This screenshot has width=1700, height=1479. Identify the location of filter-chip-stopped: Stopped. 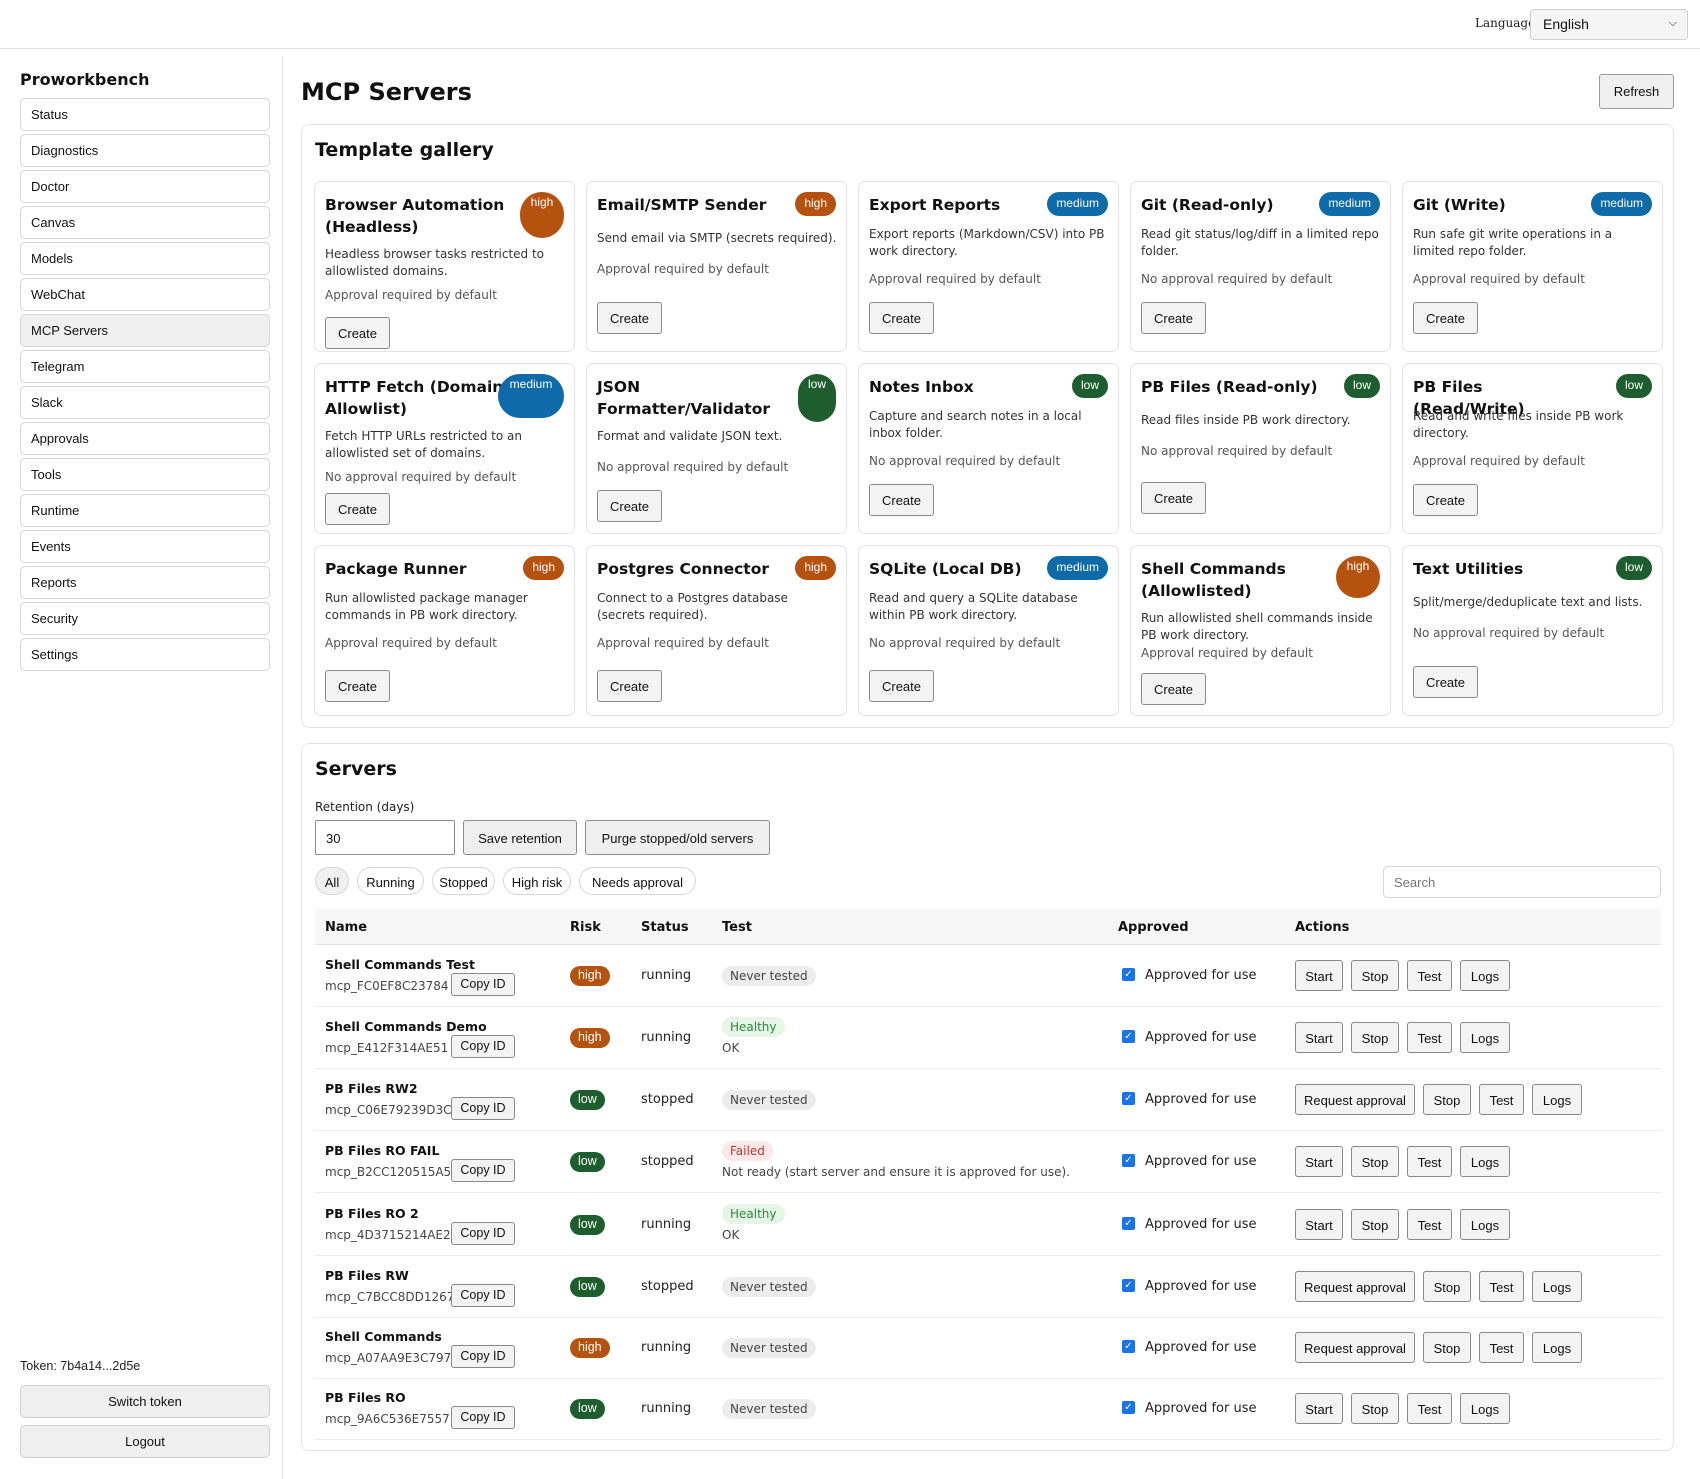
(463, 881).